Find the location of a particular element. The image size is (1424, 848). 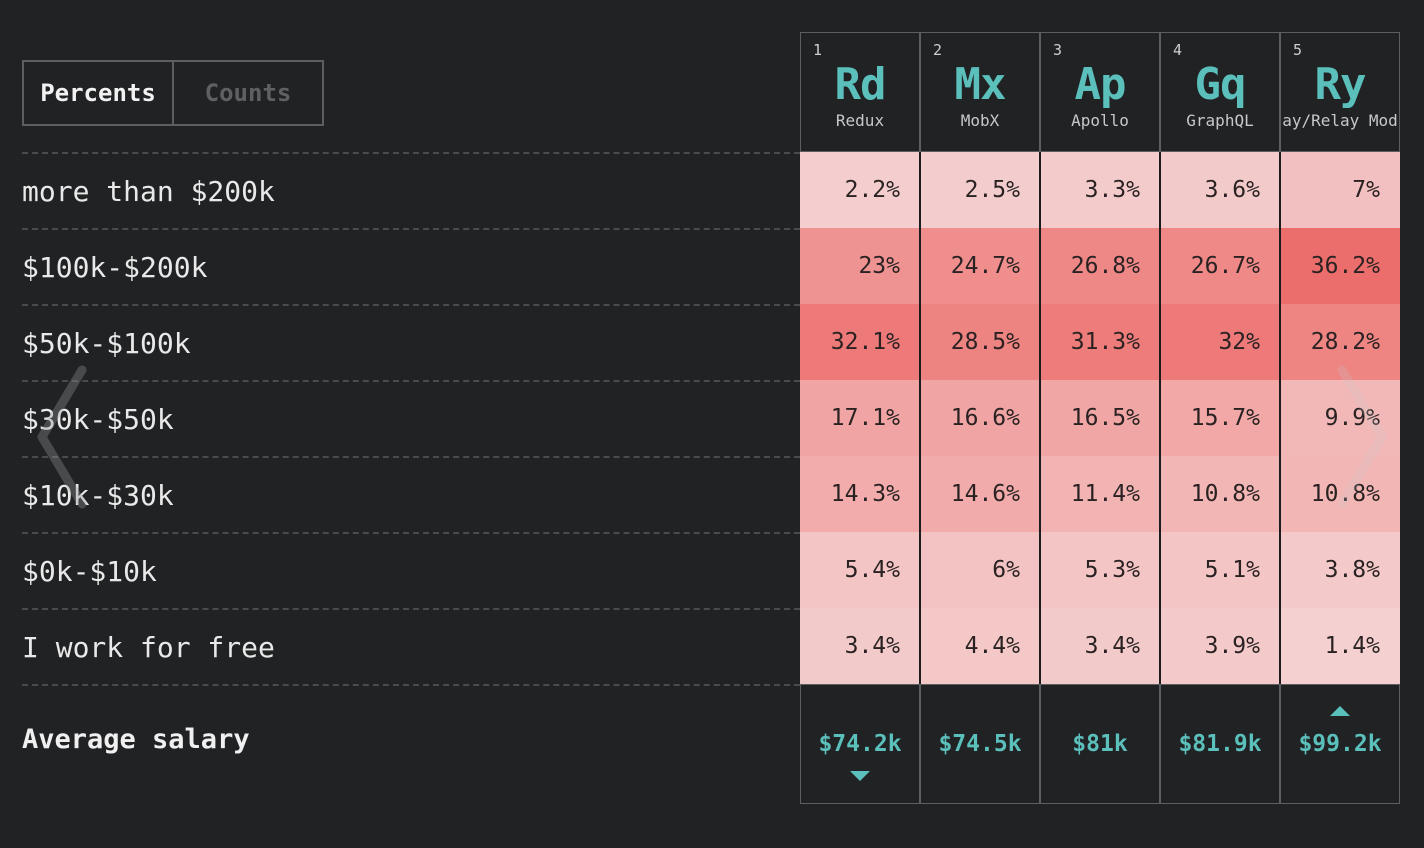

triangle-down-icon is located at coordinates (860, 776).